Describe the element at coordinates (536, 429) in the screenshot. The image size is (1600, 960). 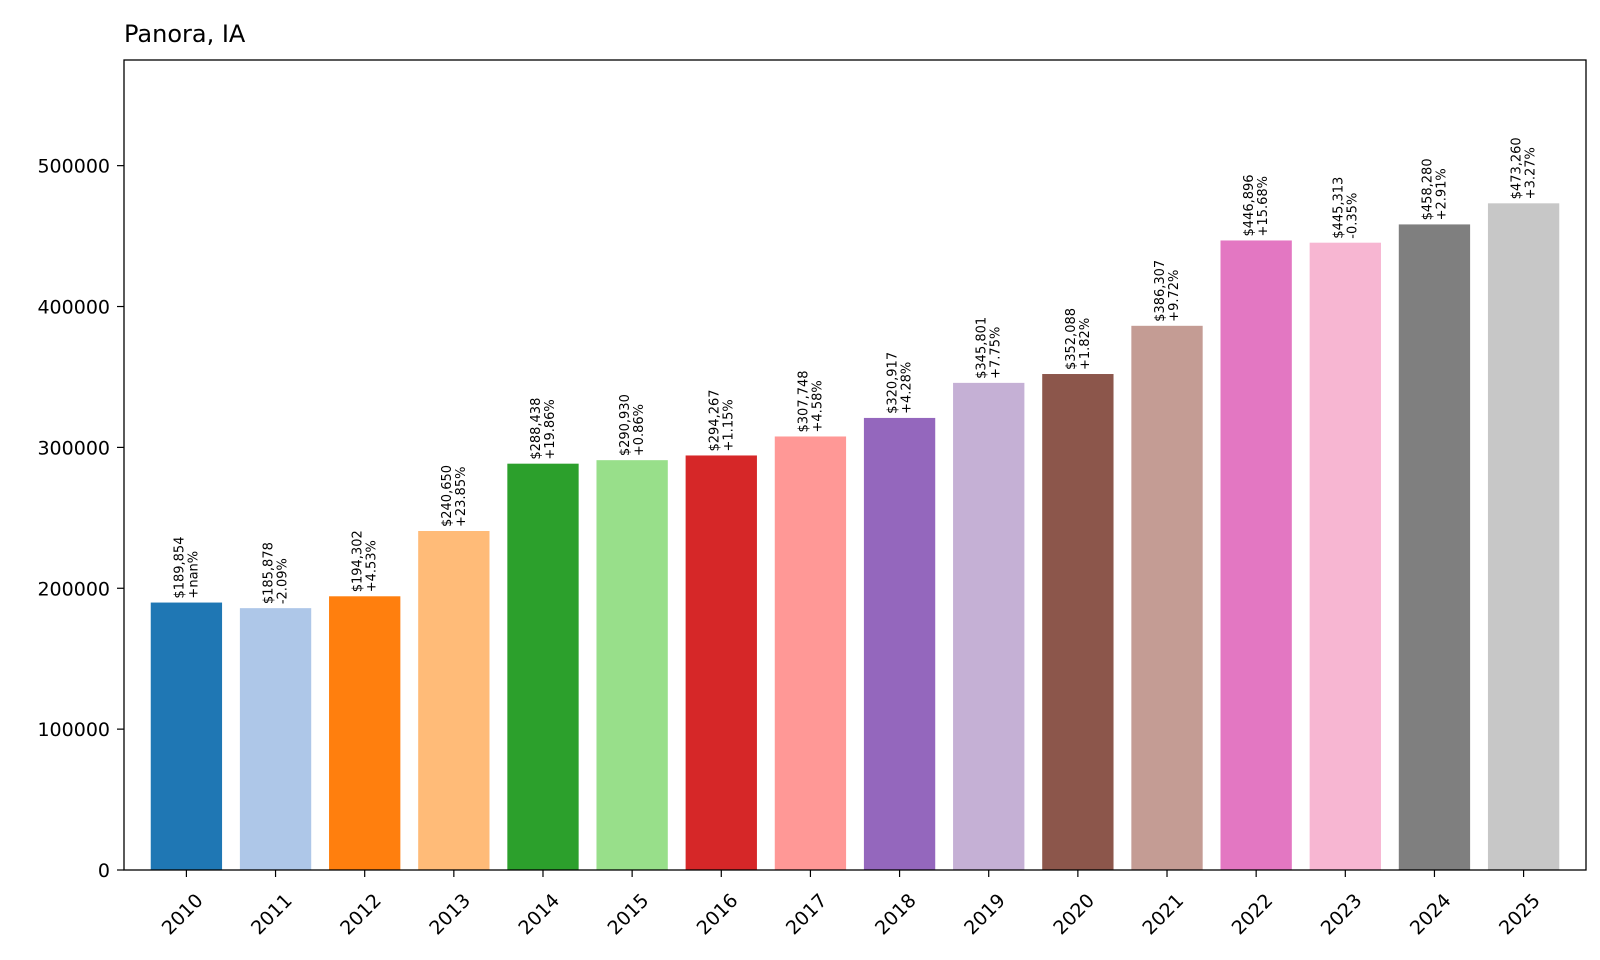
I see `bar-value-label: $288,438` at that location.